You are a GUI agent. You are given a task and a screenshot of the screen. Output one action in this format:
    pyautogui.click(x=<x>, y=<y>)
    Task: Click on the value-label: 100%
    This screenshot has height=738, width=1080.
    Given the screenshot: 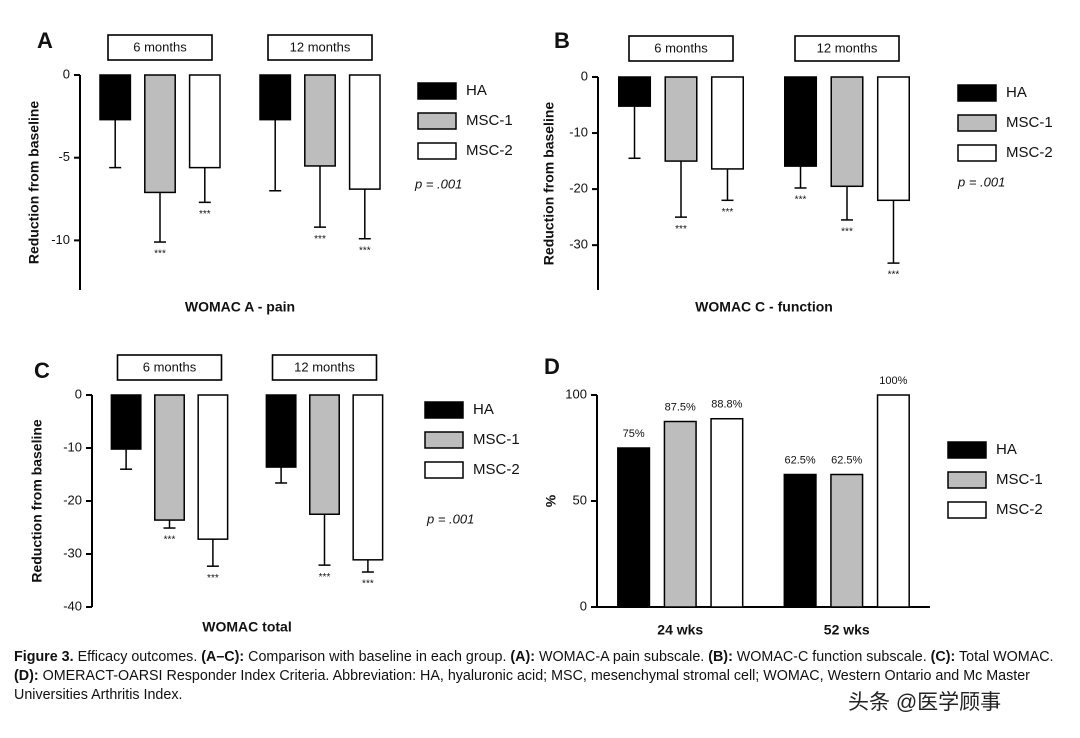 What is the action you would take?
    pyautogui.click(x=893, y=381)
    